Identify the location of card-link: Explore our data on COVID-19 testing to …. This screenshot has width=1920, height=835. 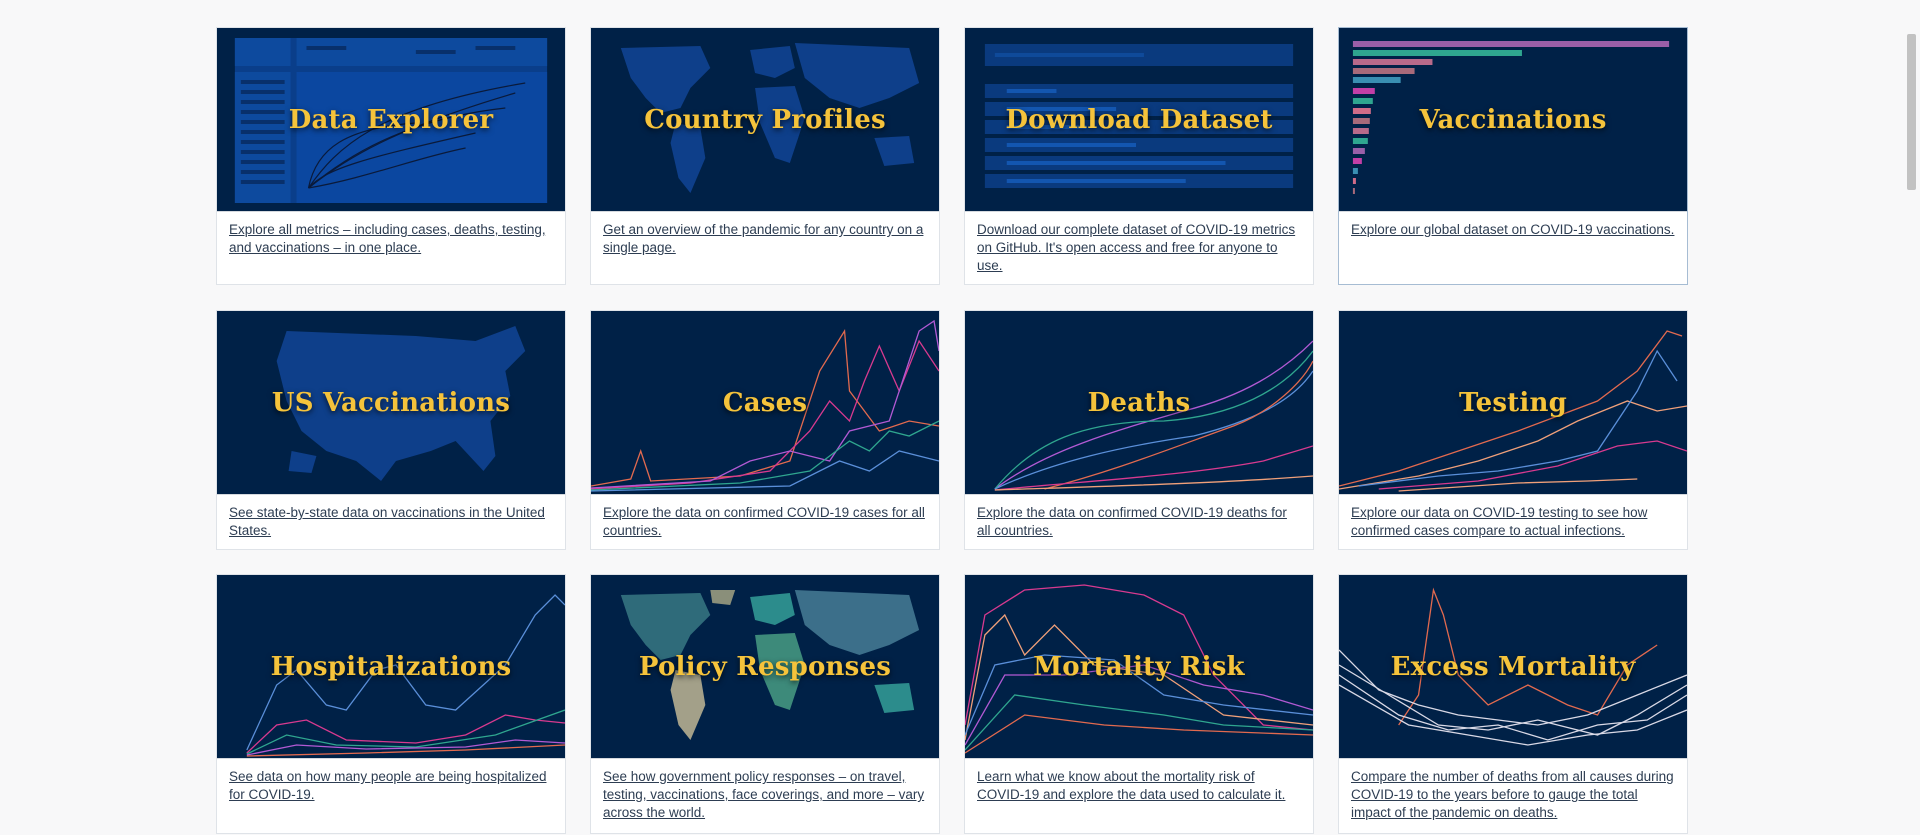
(1499, 521).